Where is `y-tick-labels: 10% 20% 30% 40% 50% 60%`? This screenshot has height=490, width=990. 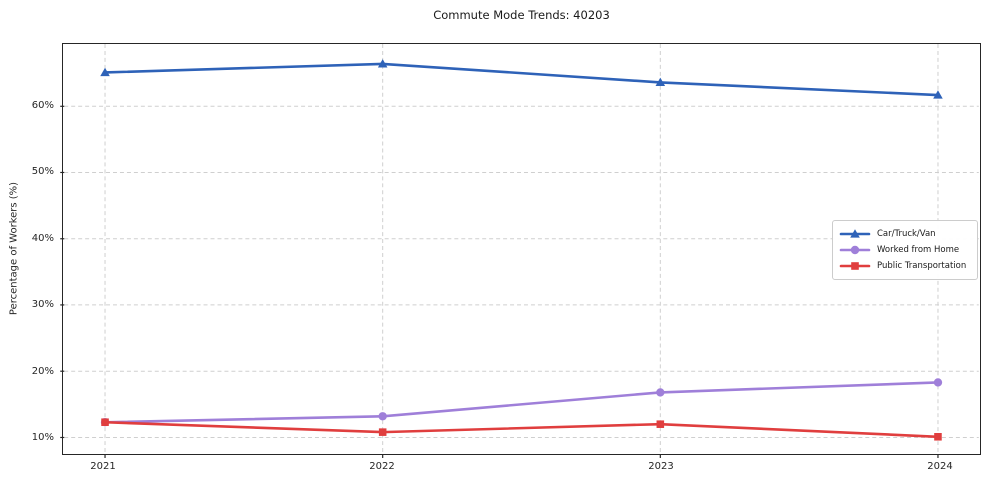 y-tick-labels: 10% 20% 30% 40% 50% 60% is located at coordinates (27, 249).